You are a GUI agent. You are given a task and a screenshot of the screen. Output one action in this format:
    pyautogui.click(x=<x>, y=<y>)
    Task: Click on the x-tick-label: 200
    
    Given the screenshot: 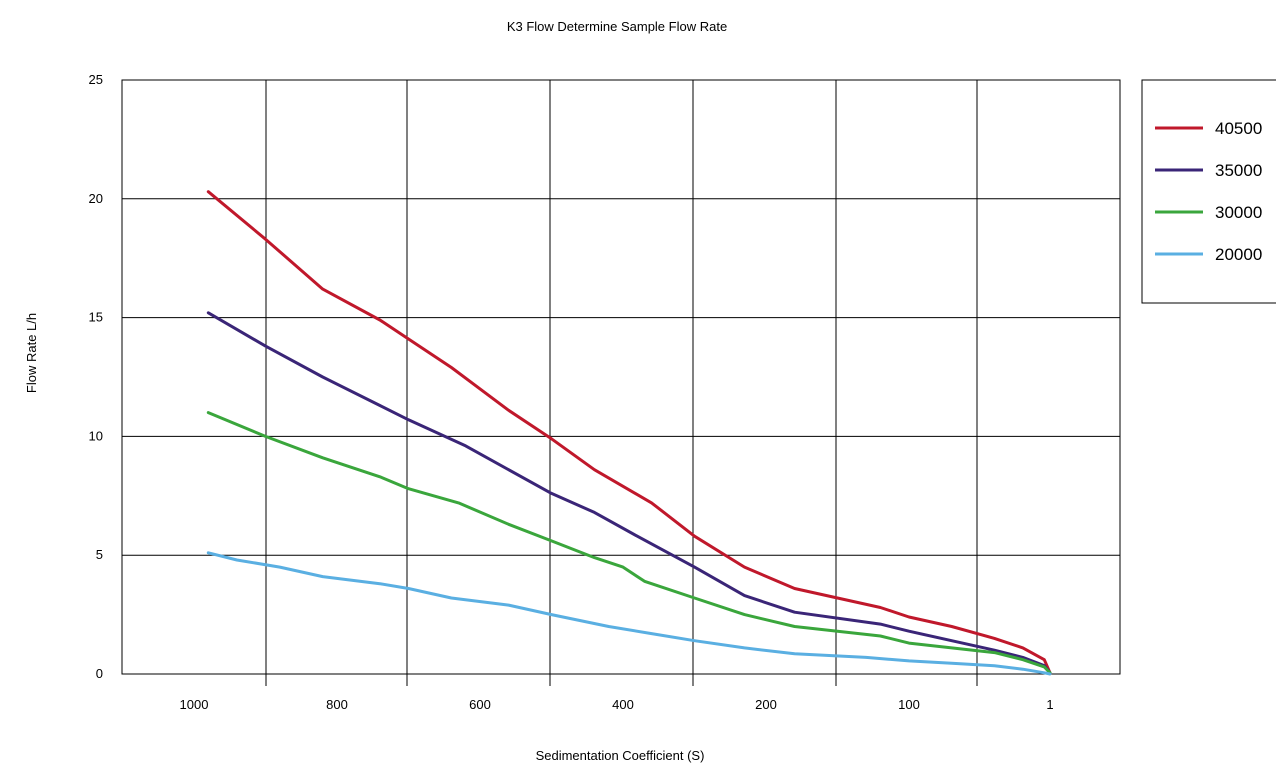 What is the action you would take?
    pyautogui.click(x=766, y=704)
    